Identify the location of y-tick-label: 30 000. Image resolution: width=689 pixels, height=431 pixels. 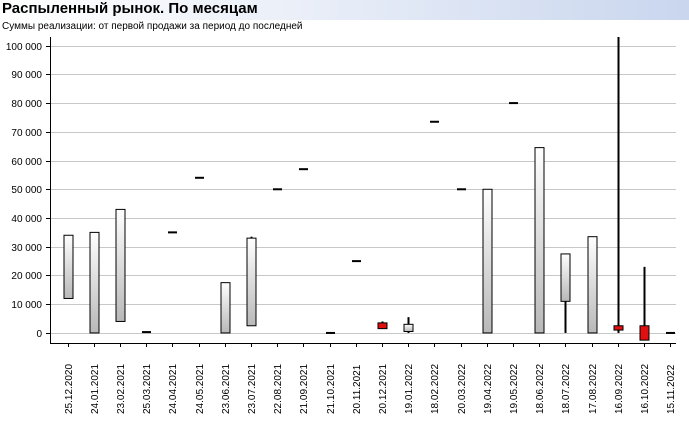
(26, 248).